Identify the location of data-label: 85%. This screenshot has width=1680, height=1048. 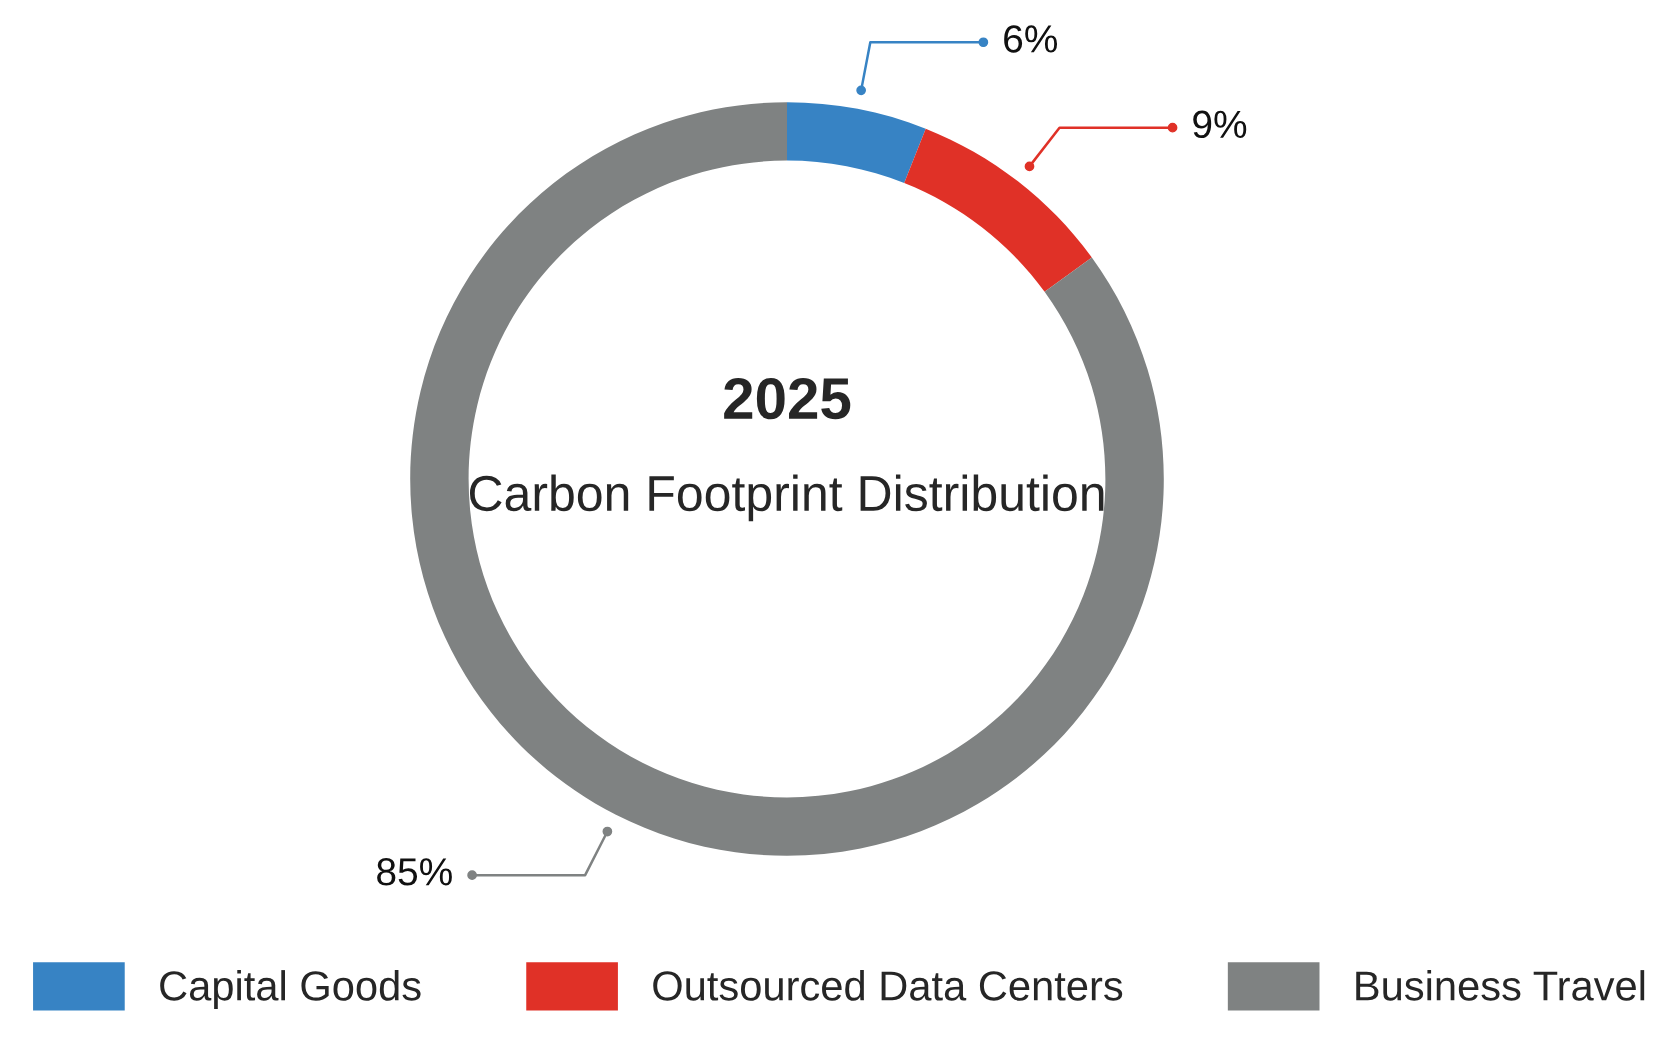
(414, 872).